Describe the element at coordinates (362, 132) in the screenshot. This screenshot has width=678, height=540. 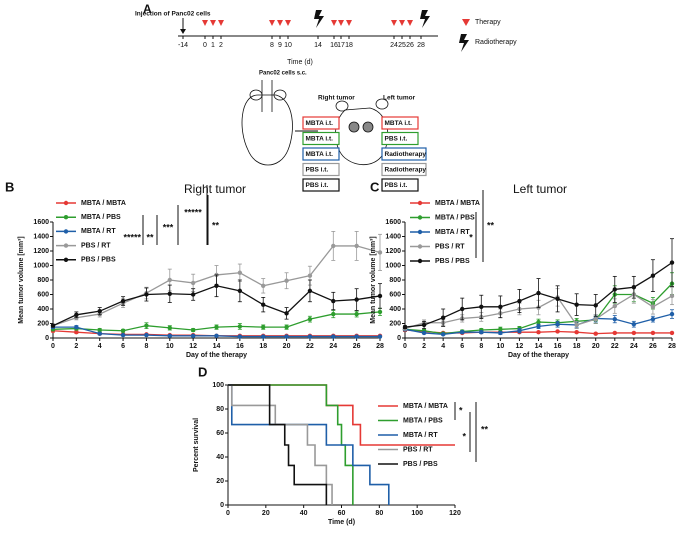
I see `mouse` at that location.